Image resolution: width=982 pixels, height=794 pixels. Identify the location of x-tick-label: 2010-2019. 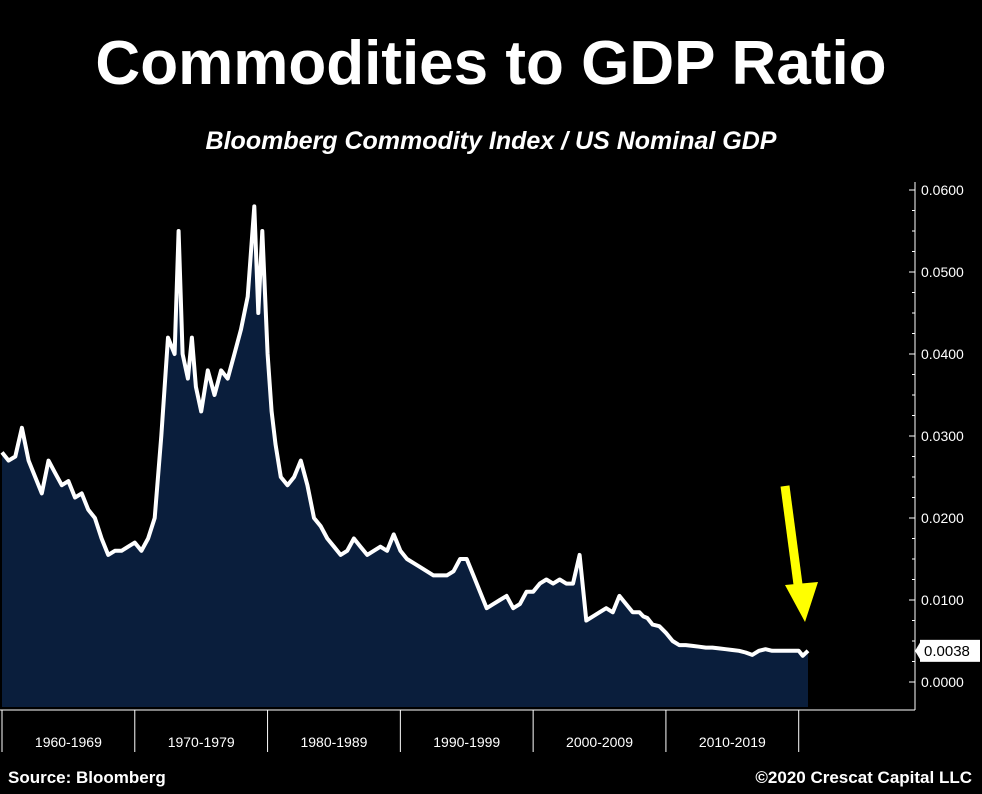
(732, 742).